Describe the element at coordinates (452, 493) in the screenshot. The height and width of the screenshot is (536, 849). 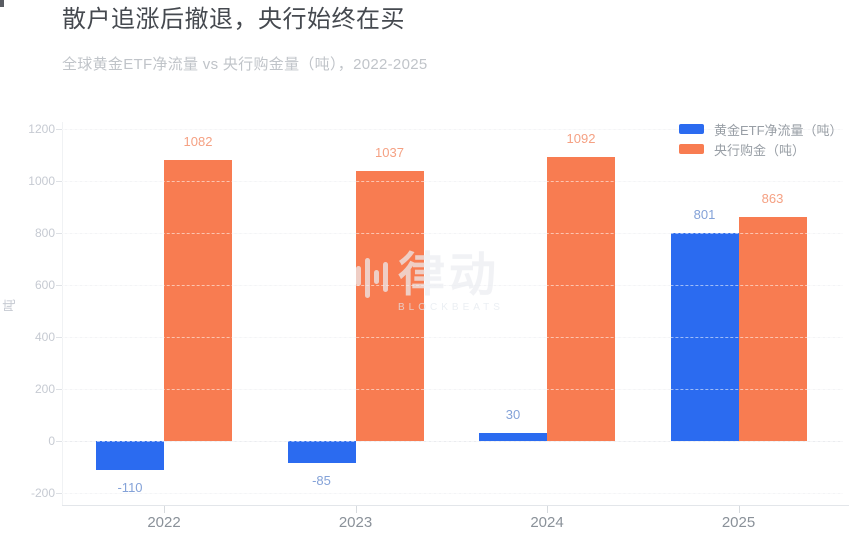
I see `gridline-dash--200` at that location.